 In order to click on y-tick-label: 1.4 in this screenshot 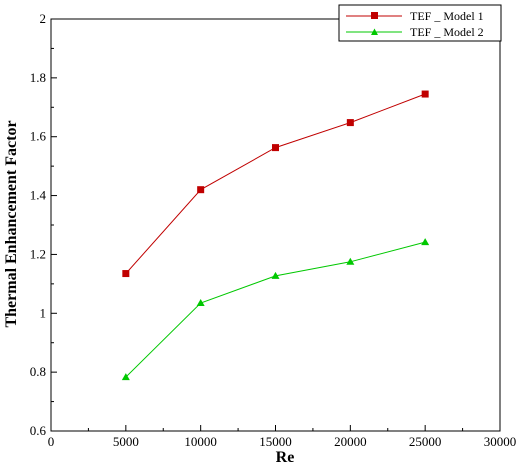, I will do `click(38, 195)`.